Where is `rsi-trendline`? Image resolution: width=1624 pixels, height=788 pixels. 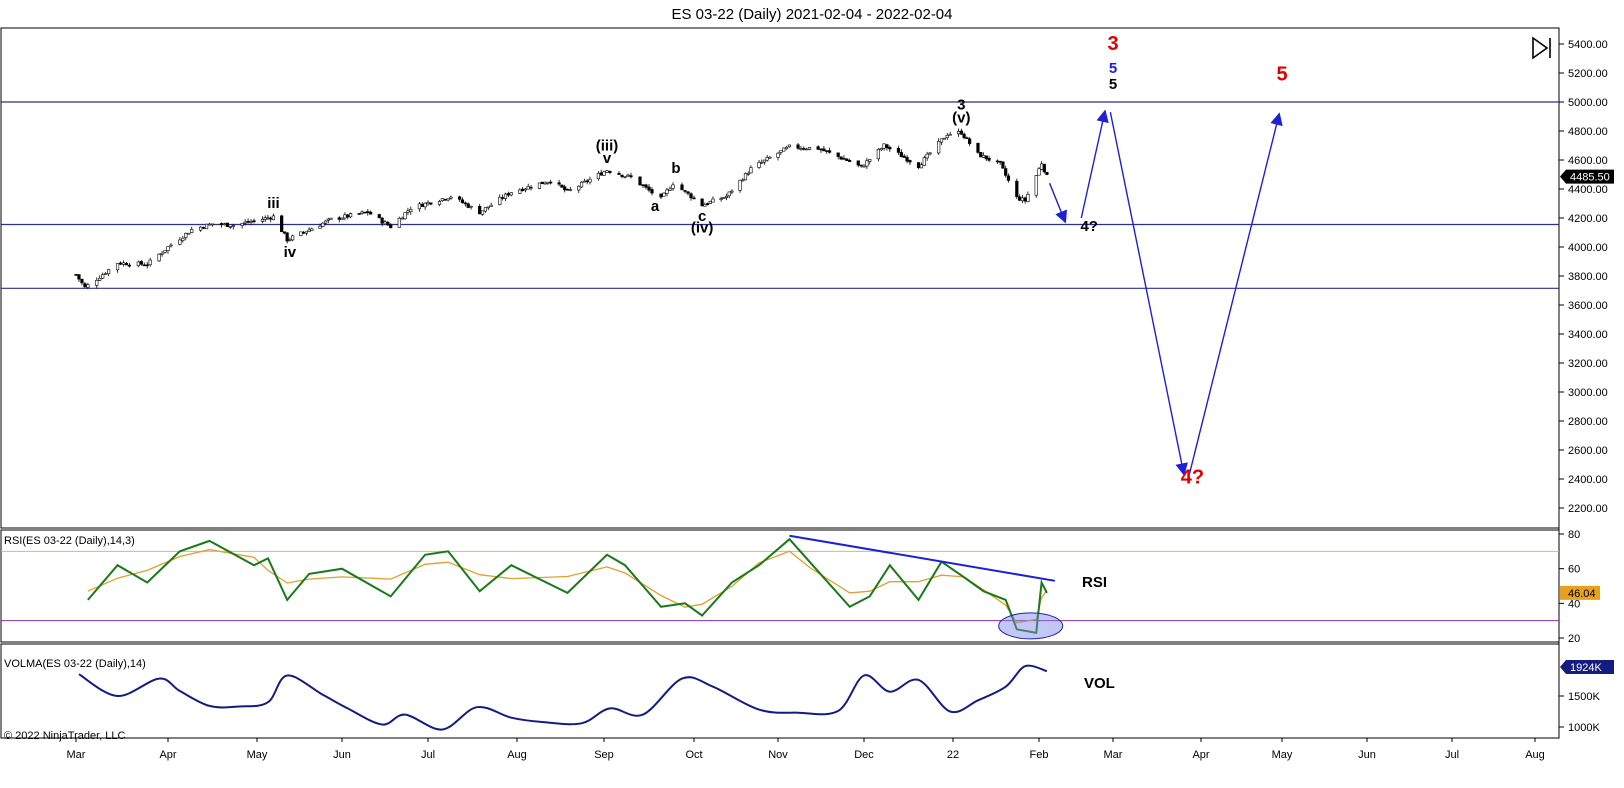
rsi-trendline is located at coordinates (922, 558).